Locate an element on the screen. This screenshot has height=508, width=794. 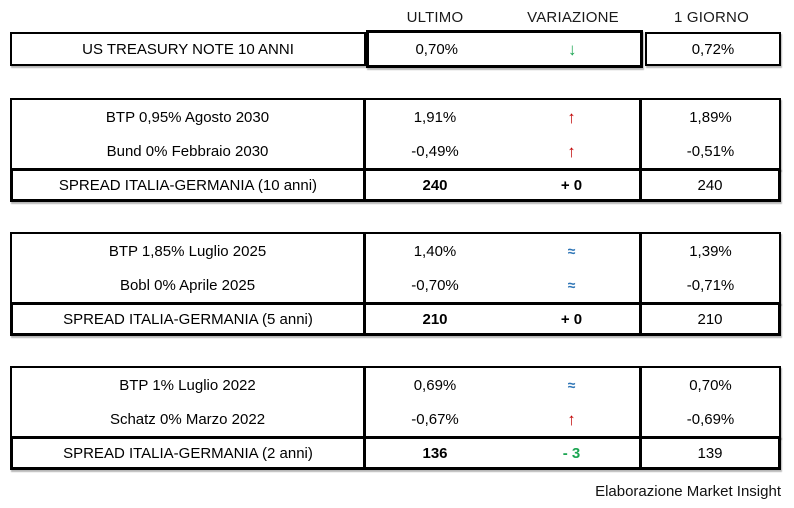
giorno-value: -0,51% is located at coordinates (710, 151).